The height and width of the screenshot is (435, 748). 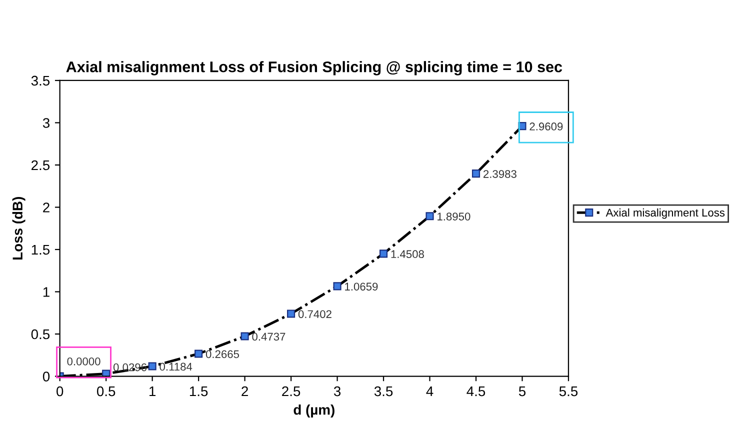 I want to click on x-tick-label: 1, so click(x=153, y=391).